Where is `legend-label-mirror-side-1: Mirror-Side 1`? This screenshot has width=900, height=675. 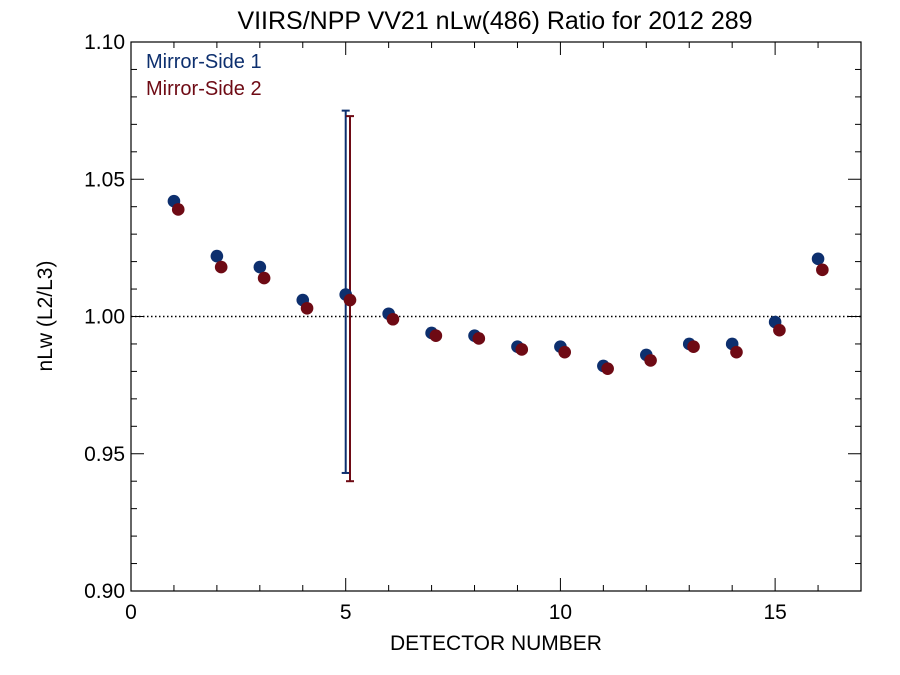
legend-label-mirror-side-1: Mirror-Side 1 is located at coordinates (204, 62).